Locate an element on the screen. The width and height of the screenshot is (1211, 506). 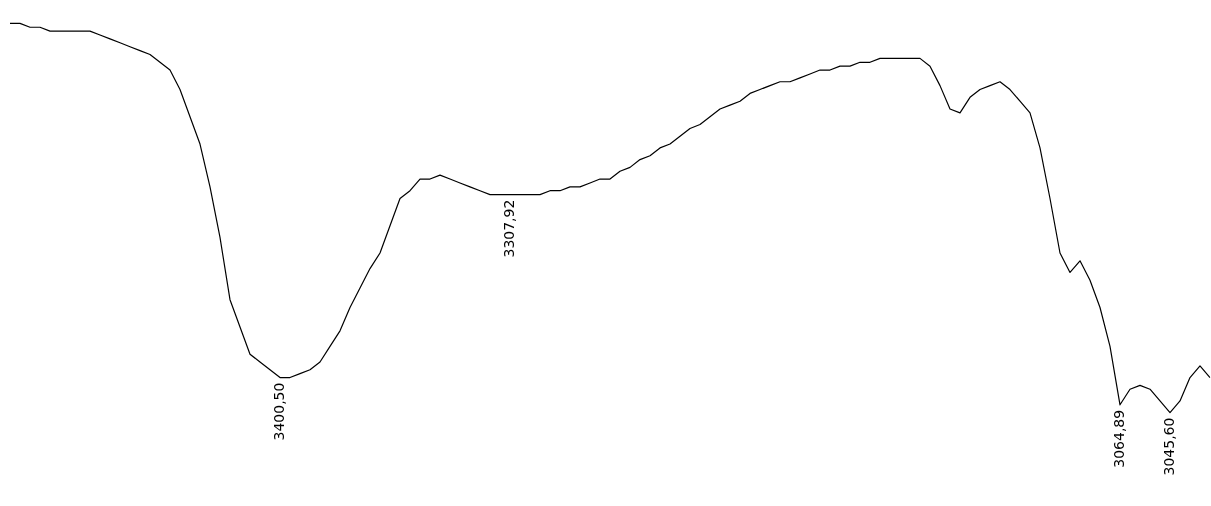
x-tick-label: 3064,89 is located at coordinates (1118, 438).